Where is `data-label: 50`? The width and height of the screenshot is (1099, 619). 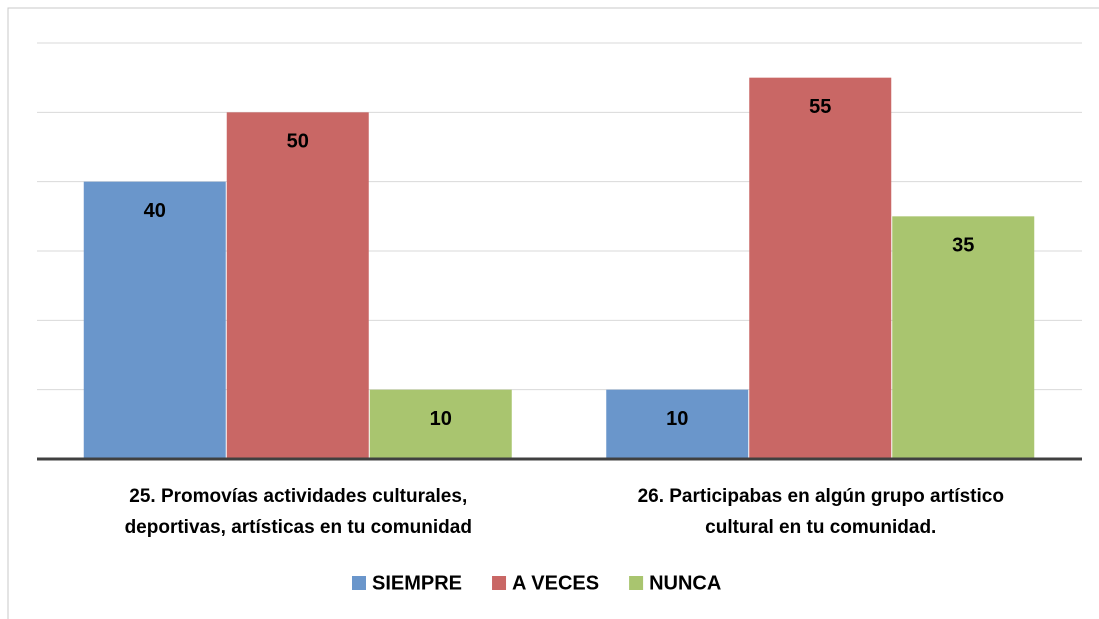
data-label: 50 is located at coordinates (298, 142).